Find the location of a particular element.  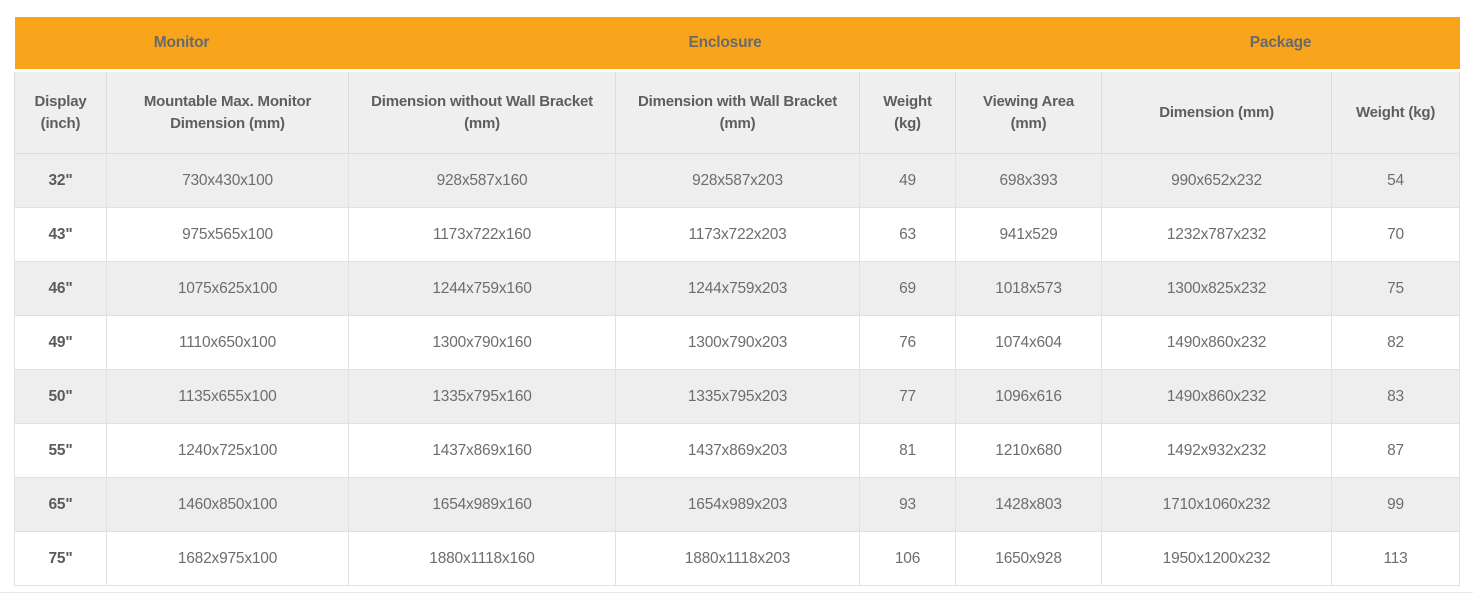

group-header-enclosure: Enclosure is located at coordinates (725, 44).